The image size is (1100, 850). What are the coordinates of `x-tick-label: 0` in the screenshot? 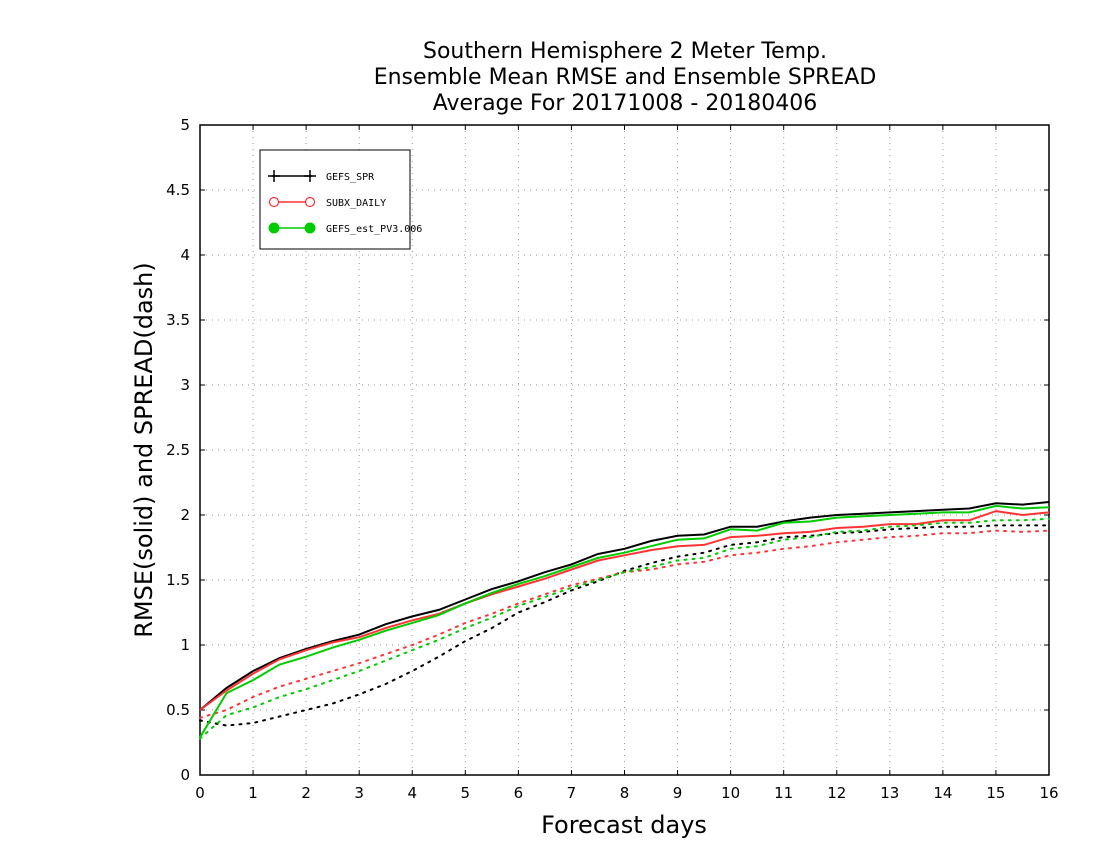 It's located at (200, 793).